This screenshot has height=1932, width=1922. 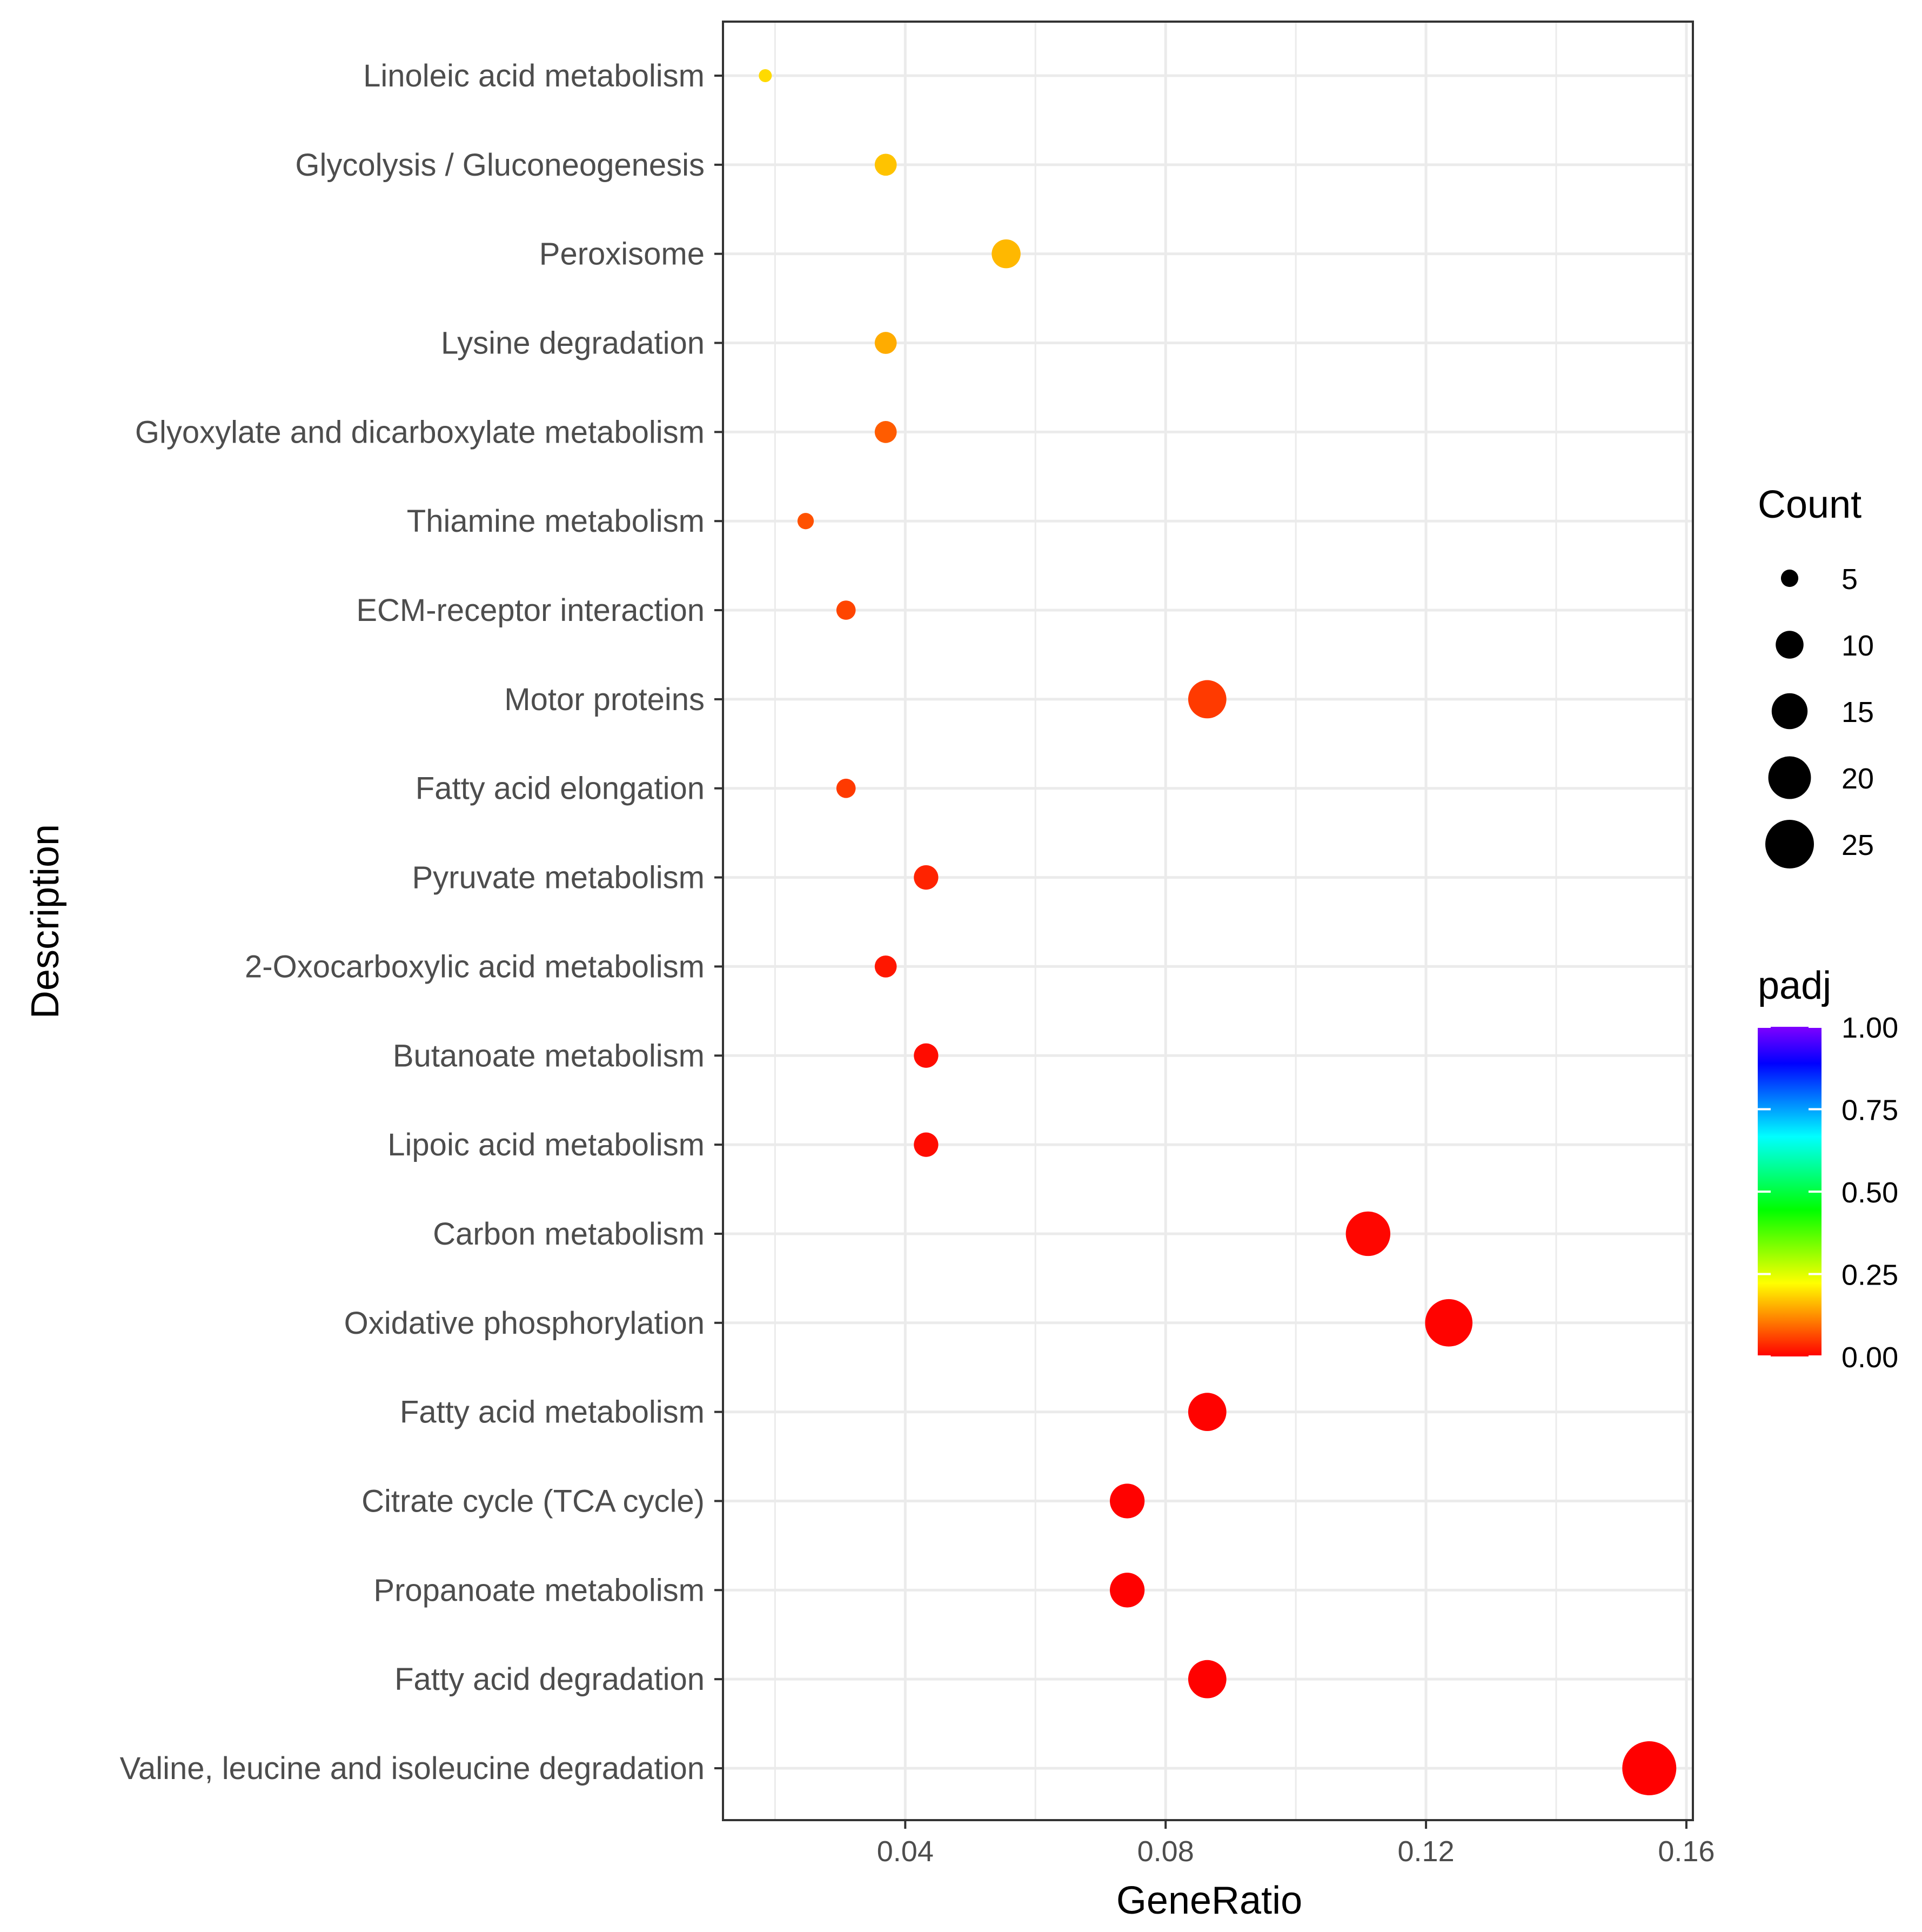 I want to click on y-tick-label: Fatty acid metabolism, so click(x=552, y=1412).